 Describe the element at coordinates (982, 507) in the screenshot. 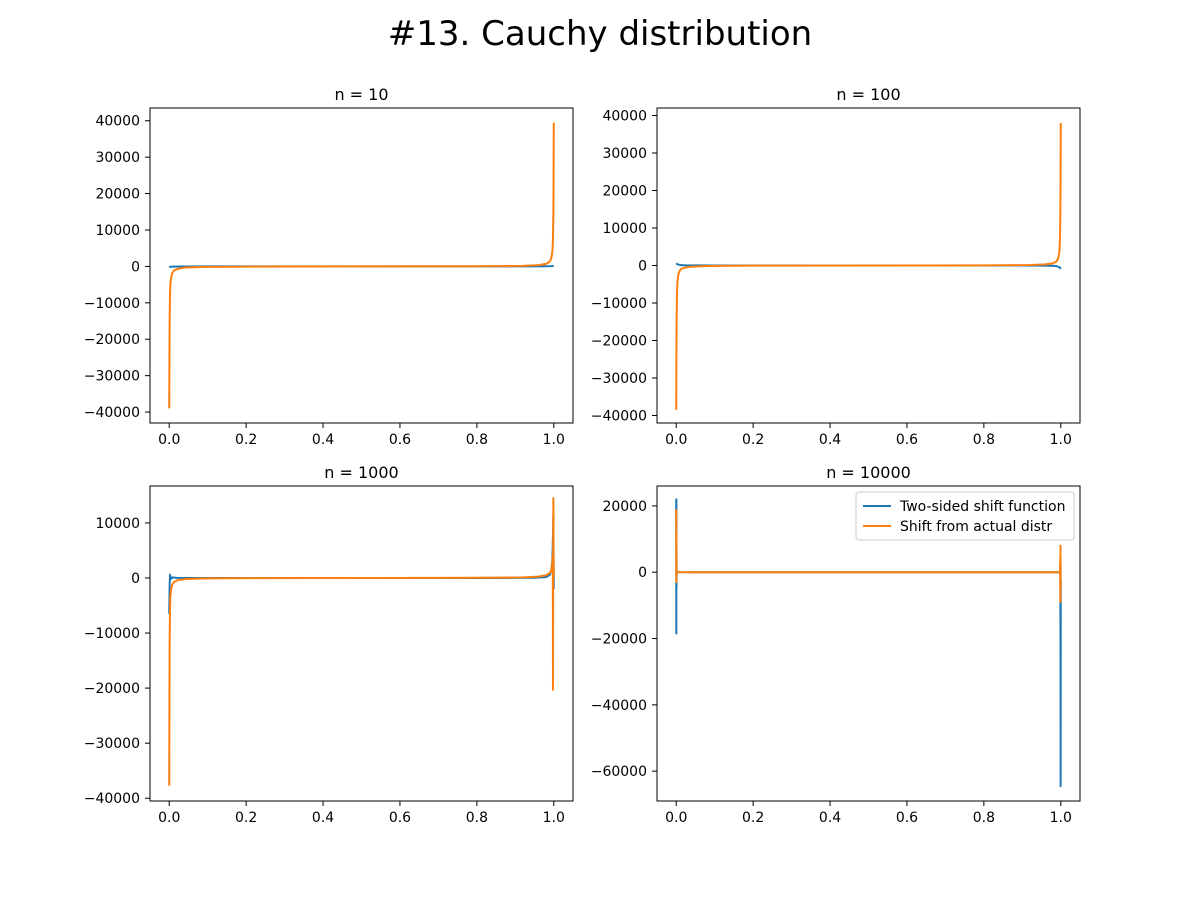

I see `legend-label: Two-sided shift function` at that location.